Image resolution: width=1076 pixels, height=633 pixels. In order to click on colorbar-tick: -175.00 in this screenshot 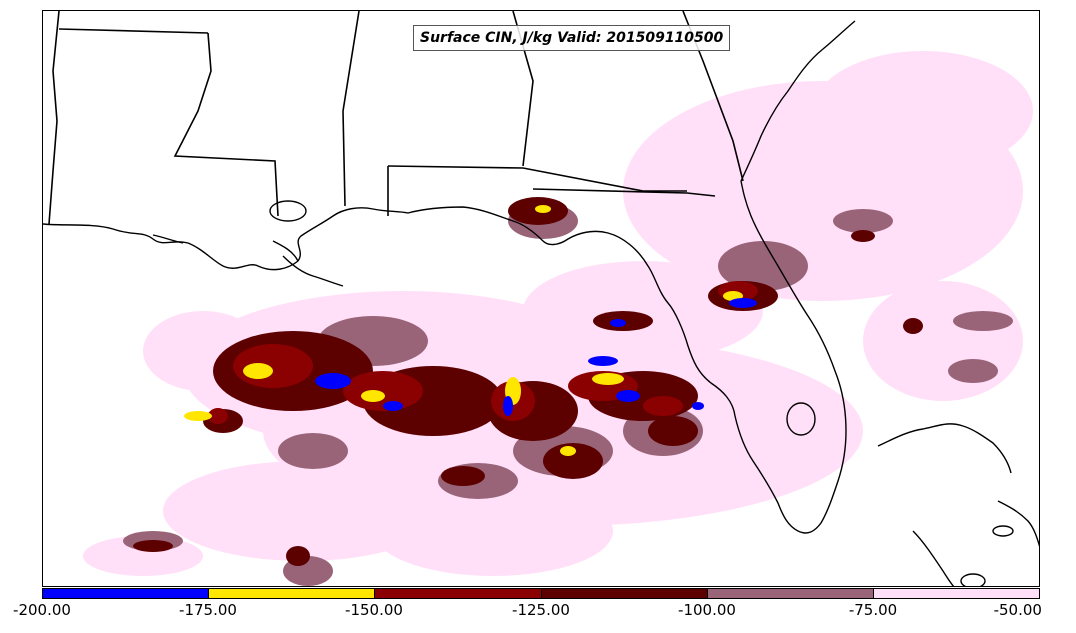, I will do `click(208, 610)`.